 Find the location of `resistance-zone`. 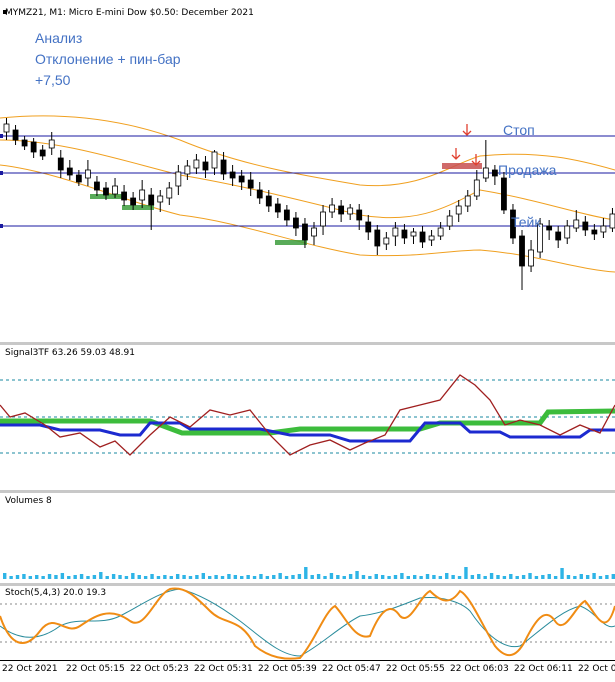

resistance-zone is located at coordinates (462, 166).